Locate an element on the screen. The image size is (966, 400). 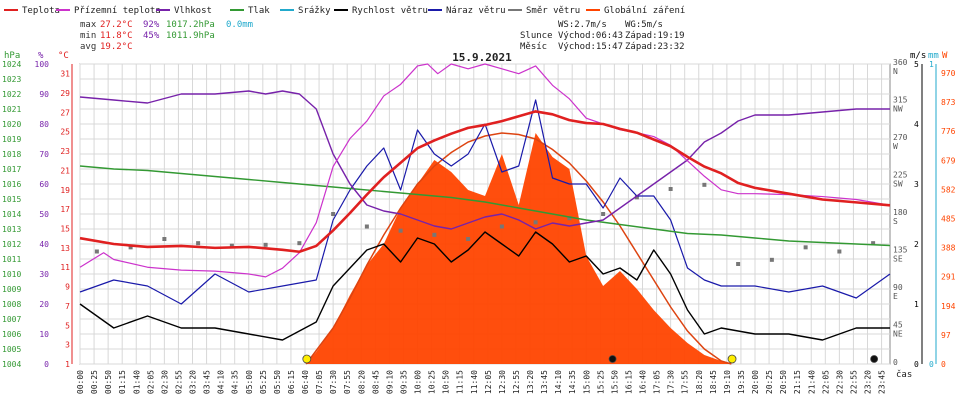
x-tick-label: 06:40 is located at coordinates (305, 382).